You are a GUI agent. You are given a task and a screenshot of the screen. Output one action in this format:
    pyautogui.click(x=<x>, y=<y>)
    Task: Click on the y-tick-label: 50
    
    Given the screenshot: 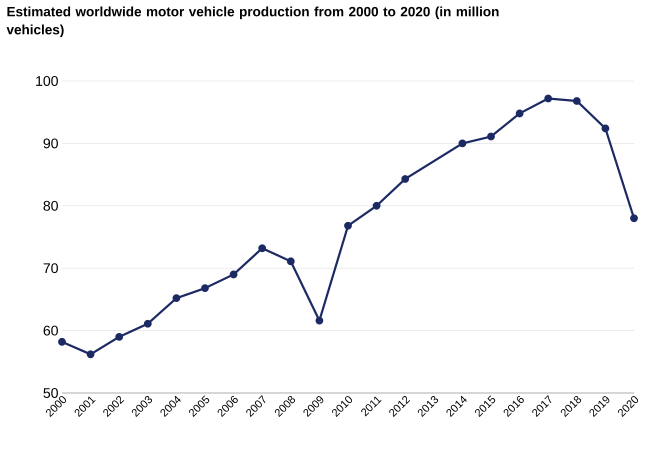 What is the action you would take?
    pyautogui.click(x=50, y=393)
    